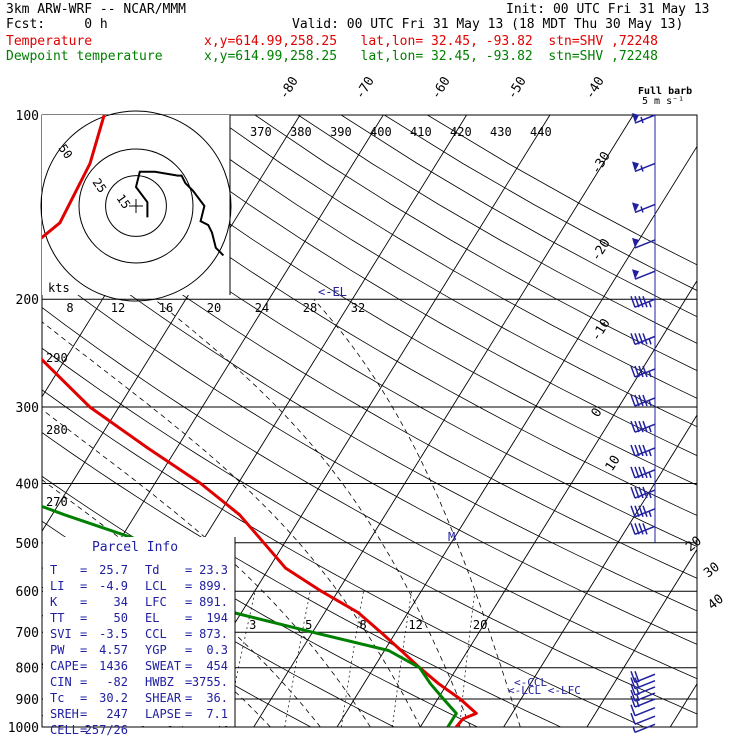 This screenshot has width=740, height=740. Describe the element at coordinates (61, 682) in the screenshot. I see `parcel-key: CIN` at that location.